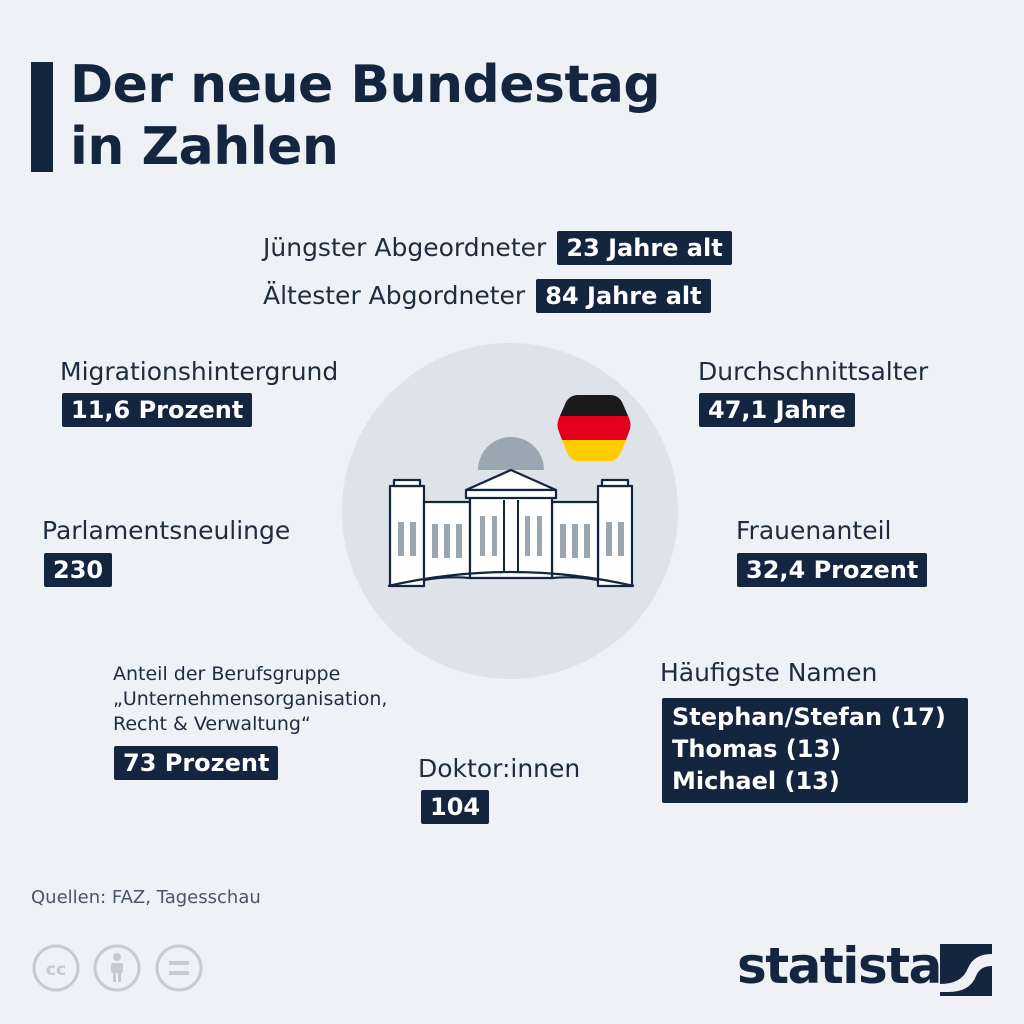  I want to click on youngest-label: Jüngster Abgeordneter, so click(405, 247).